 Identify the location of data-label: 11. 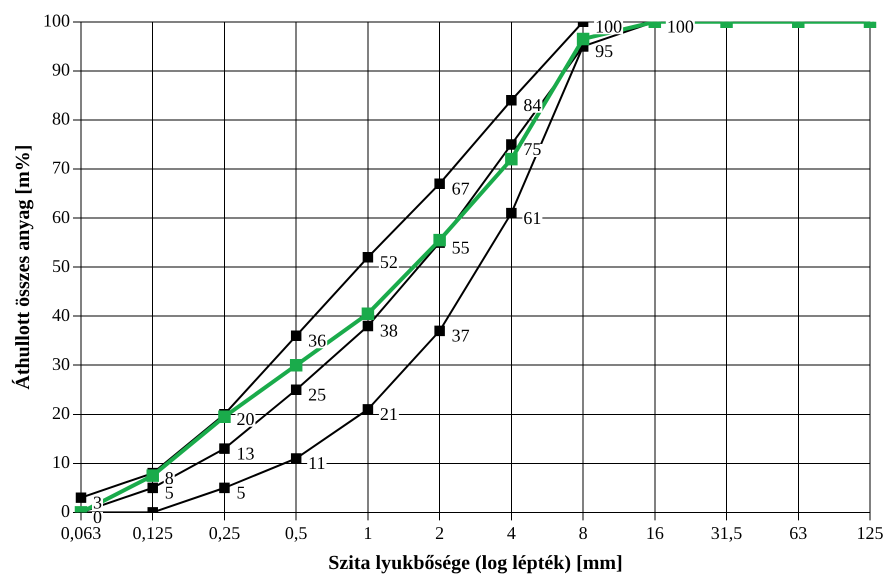
(317, 463).